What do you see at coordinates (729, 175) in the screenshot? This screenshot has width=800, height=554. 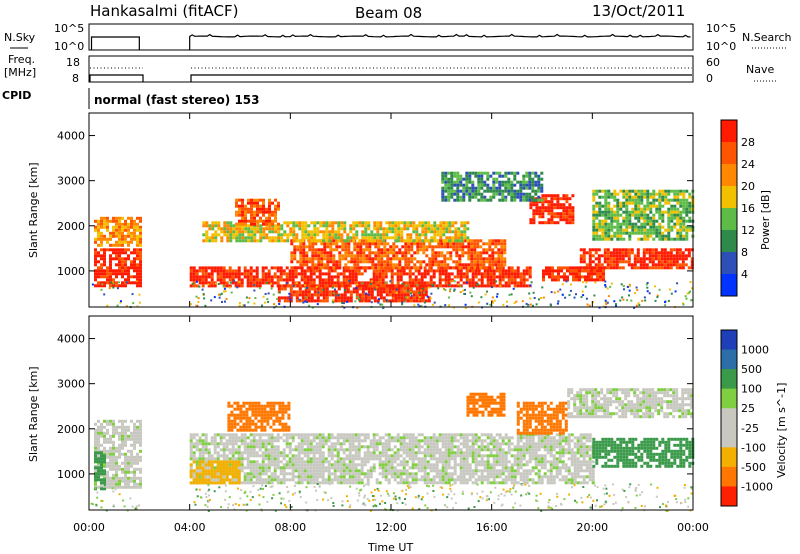 I see `power-colorbar-swatch` at bounding box center [729, 175].